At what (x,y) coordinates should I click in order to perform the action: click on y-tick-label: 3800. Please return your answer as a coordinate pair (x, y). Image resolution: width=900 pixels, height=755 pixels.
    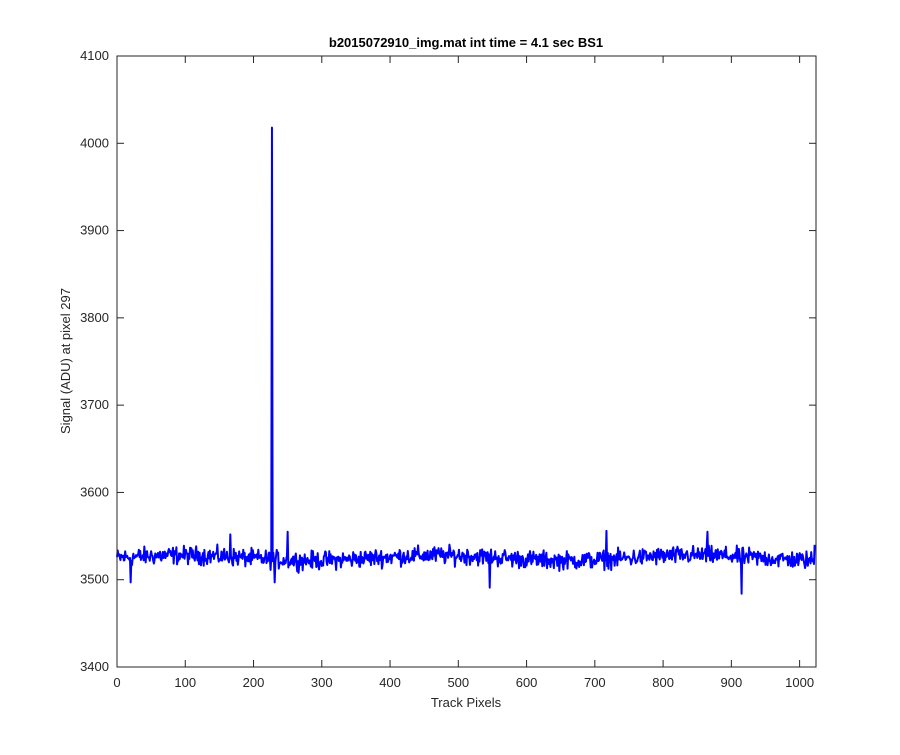
    Looking at the image, I should click on (94, 317).